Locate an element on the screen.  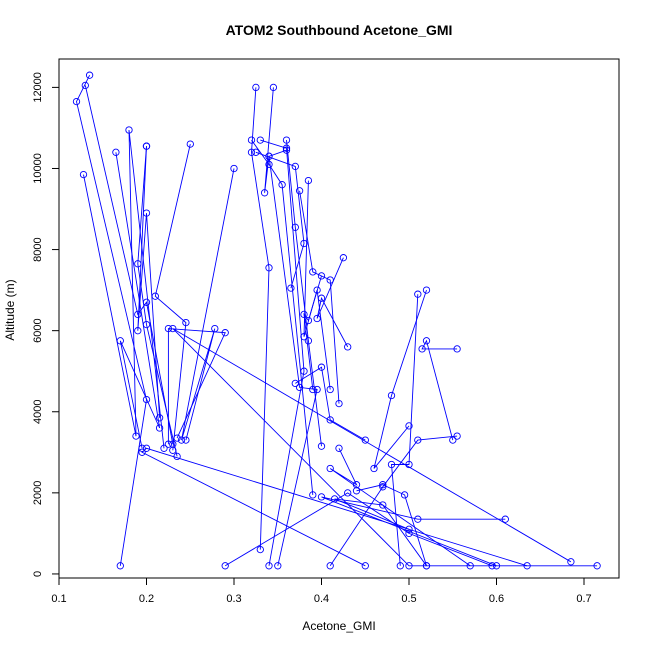
x-tick-label: 0.4 is located at coordinates (321, 599).